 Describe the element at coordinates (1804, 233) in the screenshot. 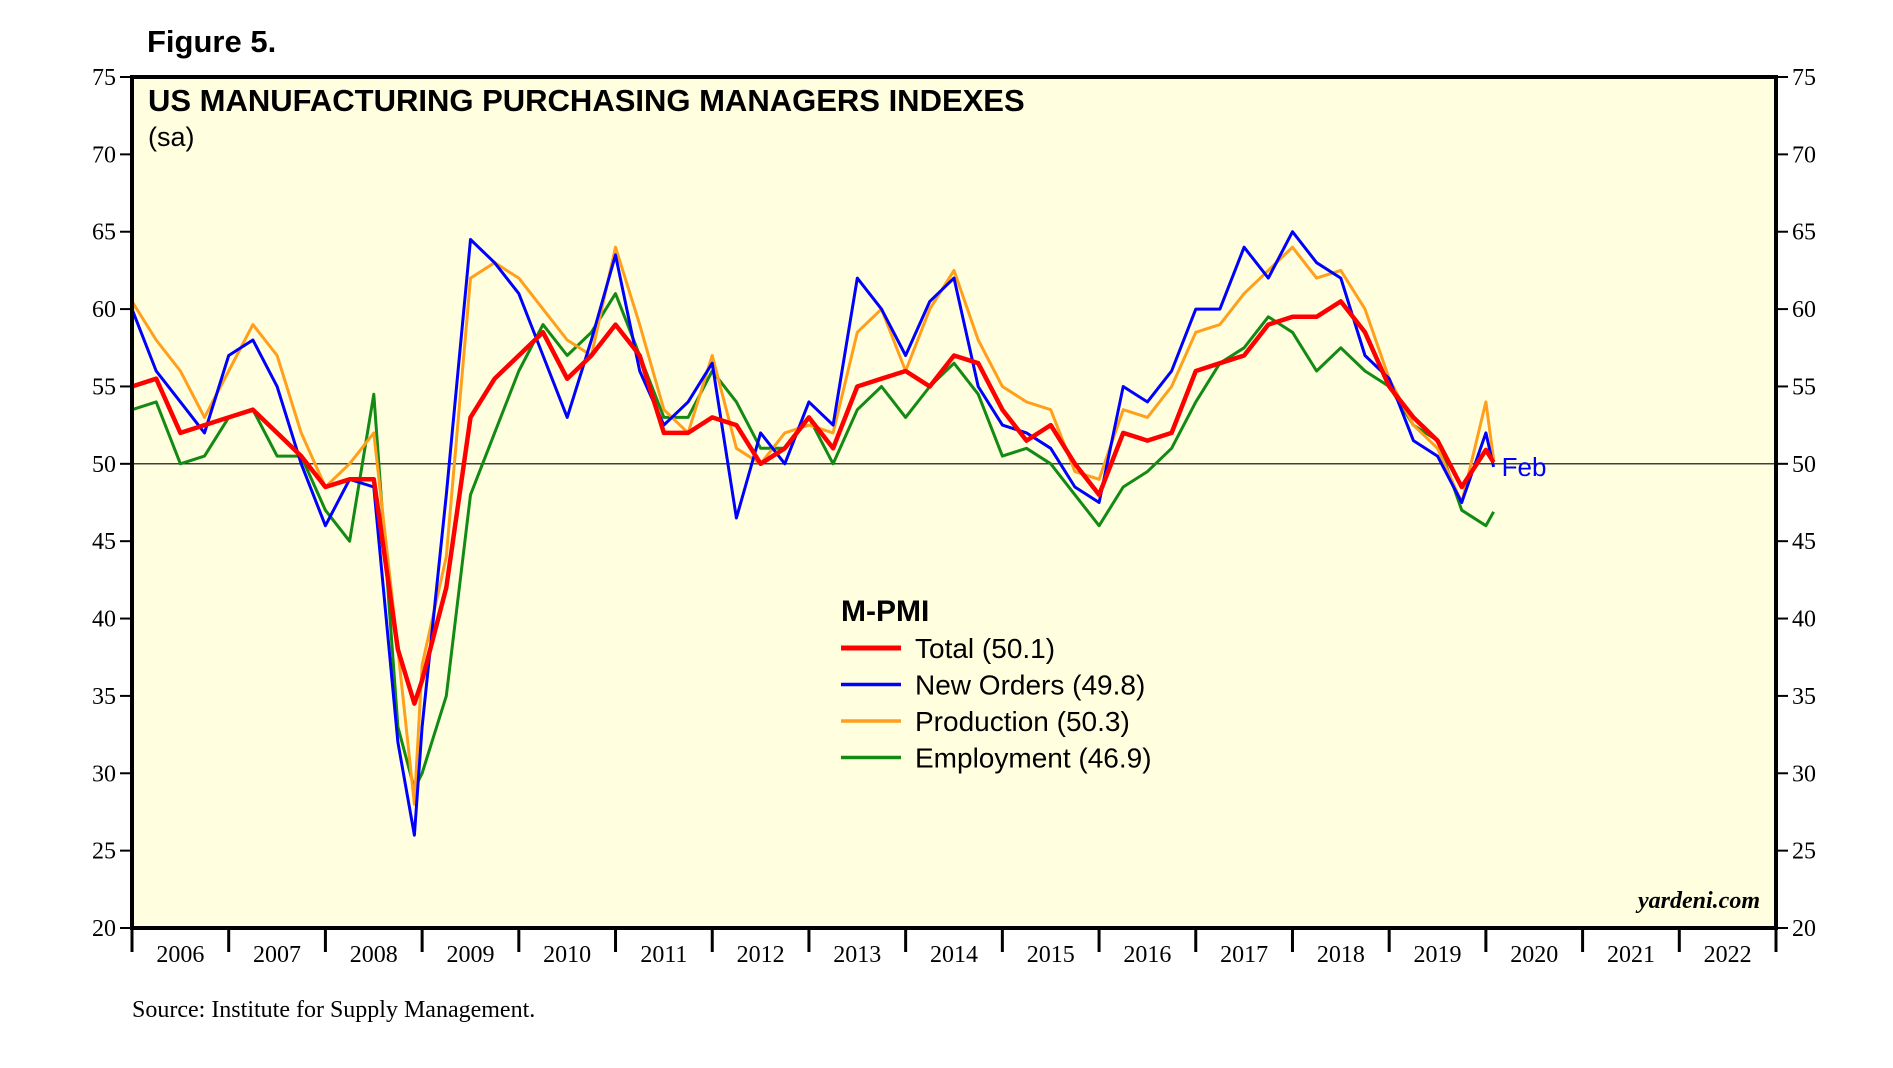

I see `y-tick-label-right: 65` at that location.